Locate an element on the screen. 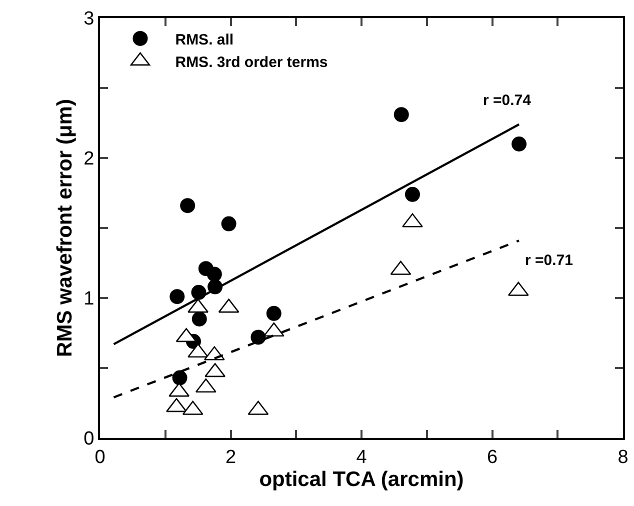 The image size is (634, 506). x-axis-title: optical TCA (arcmin) is located at coordinates (361, 479).